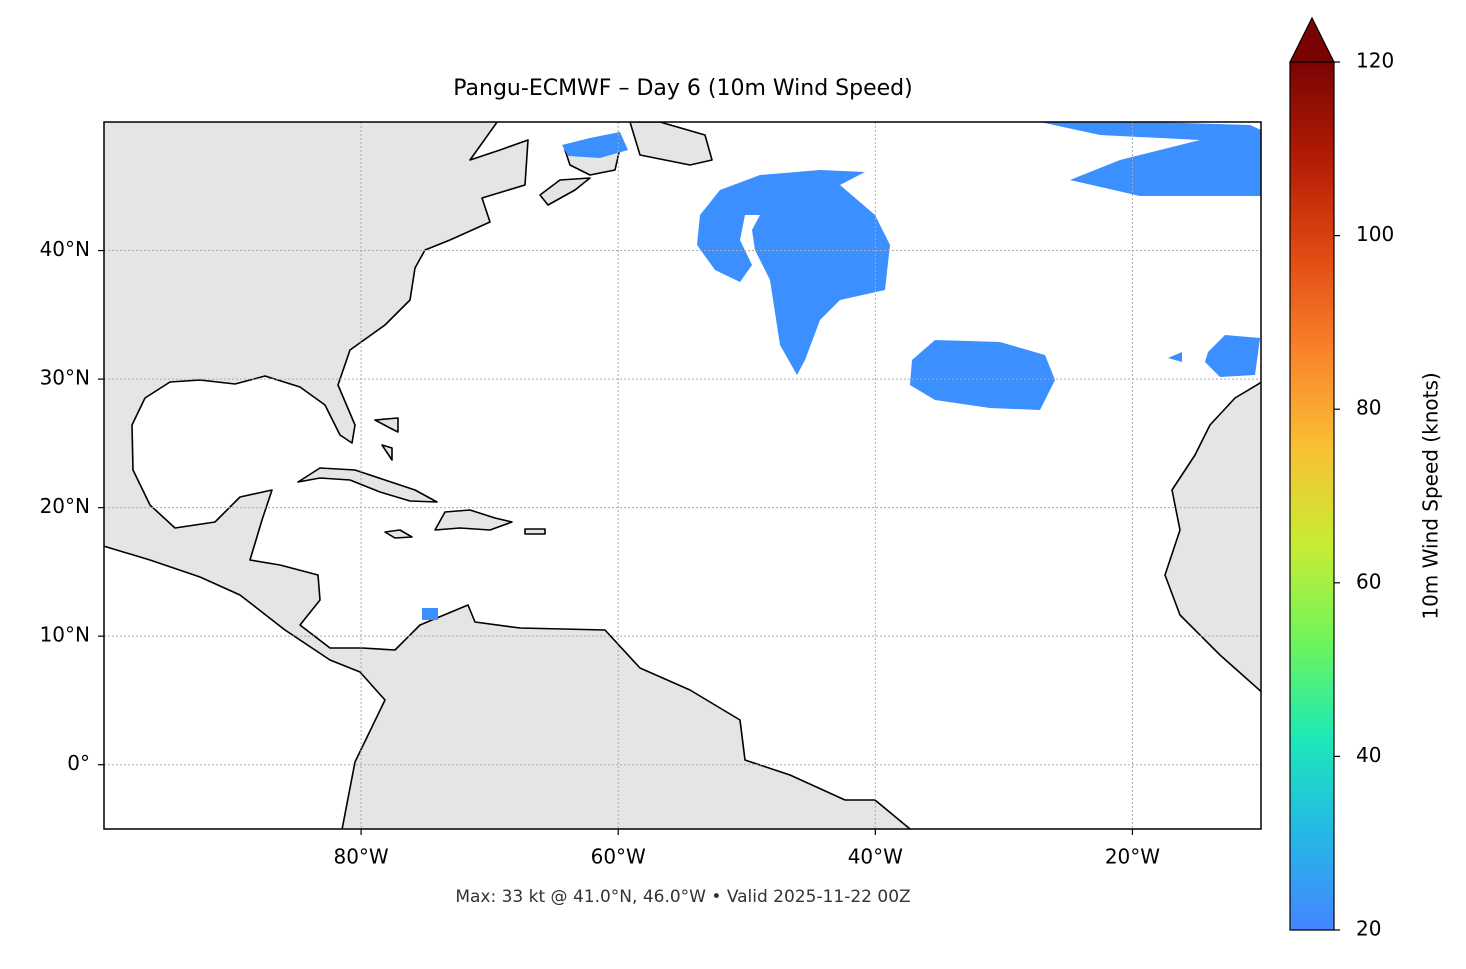 This screenshot has width=1466, height=969. Describe the element at coordinates (1368, 929) in the screenshot. I see `colorbar-tick-label: 20` at that location.